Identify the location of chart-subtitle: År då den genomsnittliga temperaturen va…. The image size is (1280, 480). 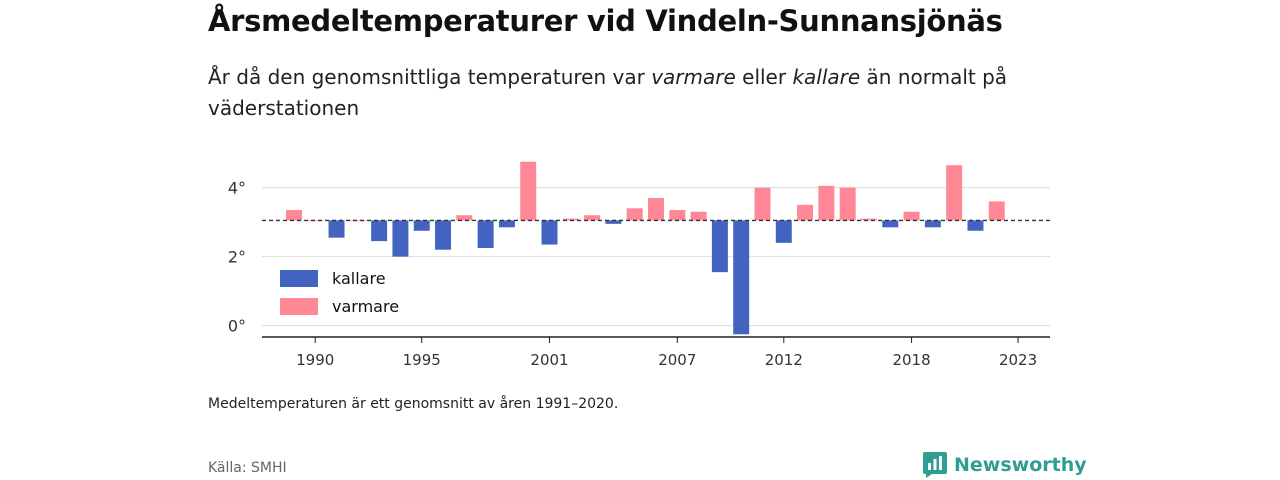
(638, 93).